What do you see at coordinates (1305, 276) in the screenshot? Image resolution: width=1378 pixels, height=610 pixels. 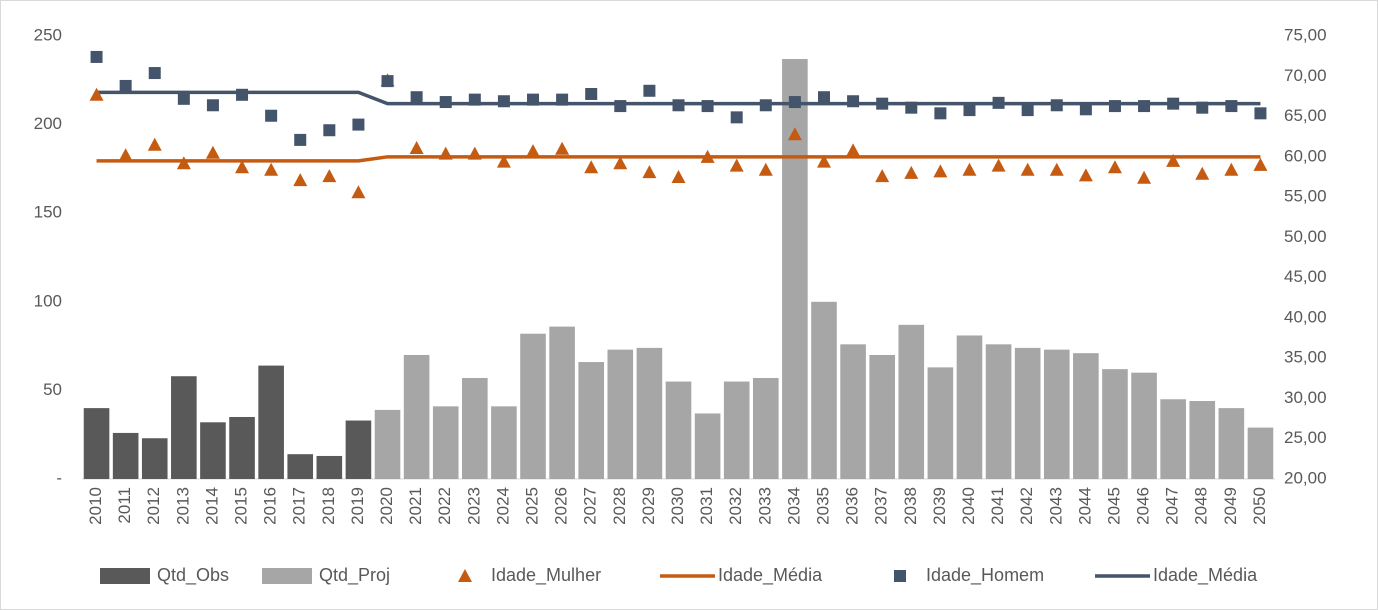 I see `y2-tick-label: 45,00` at bounding box center [1305, 276].